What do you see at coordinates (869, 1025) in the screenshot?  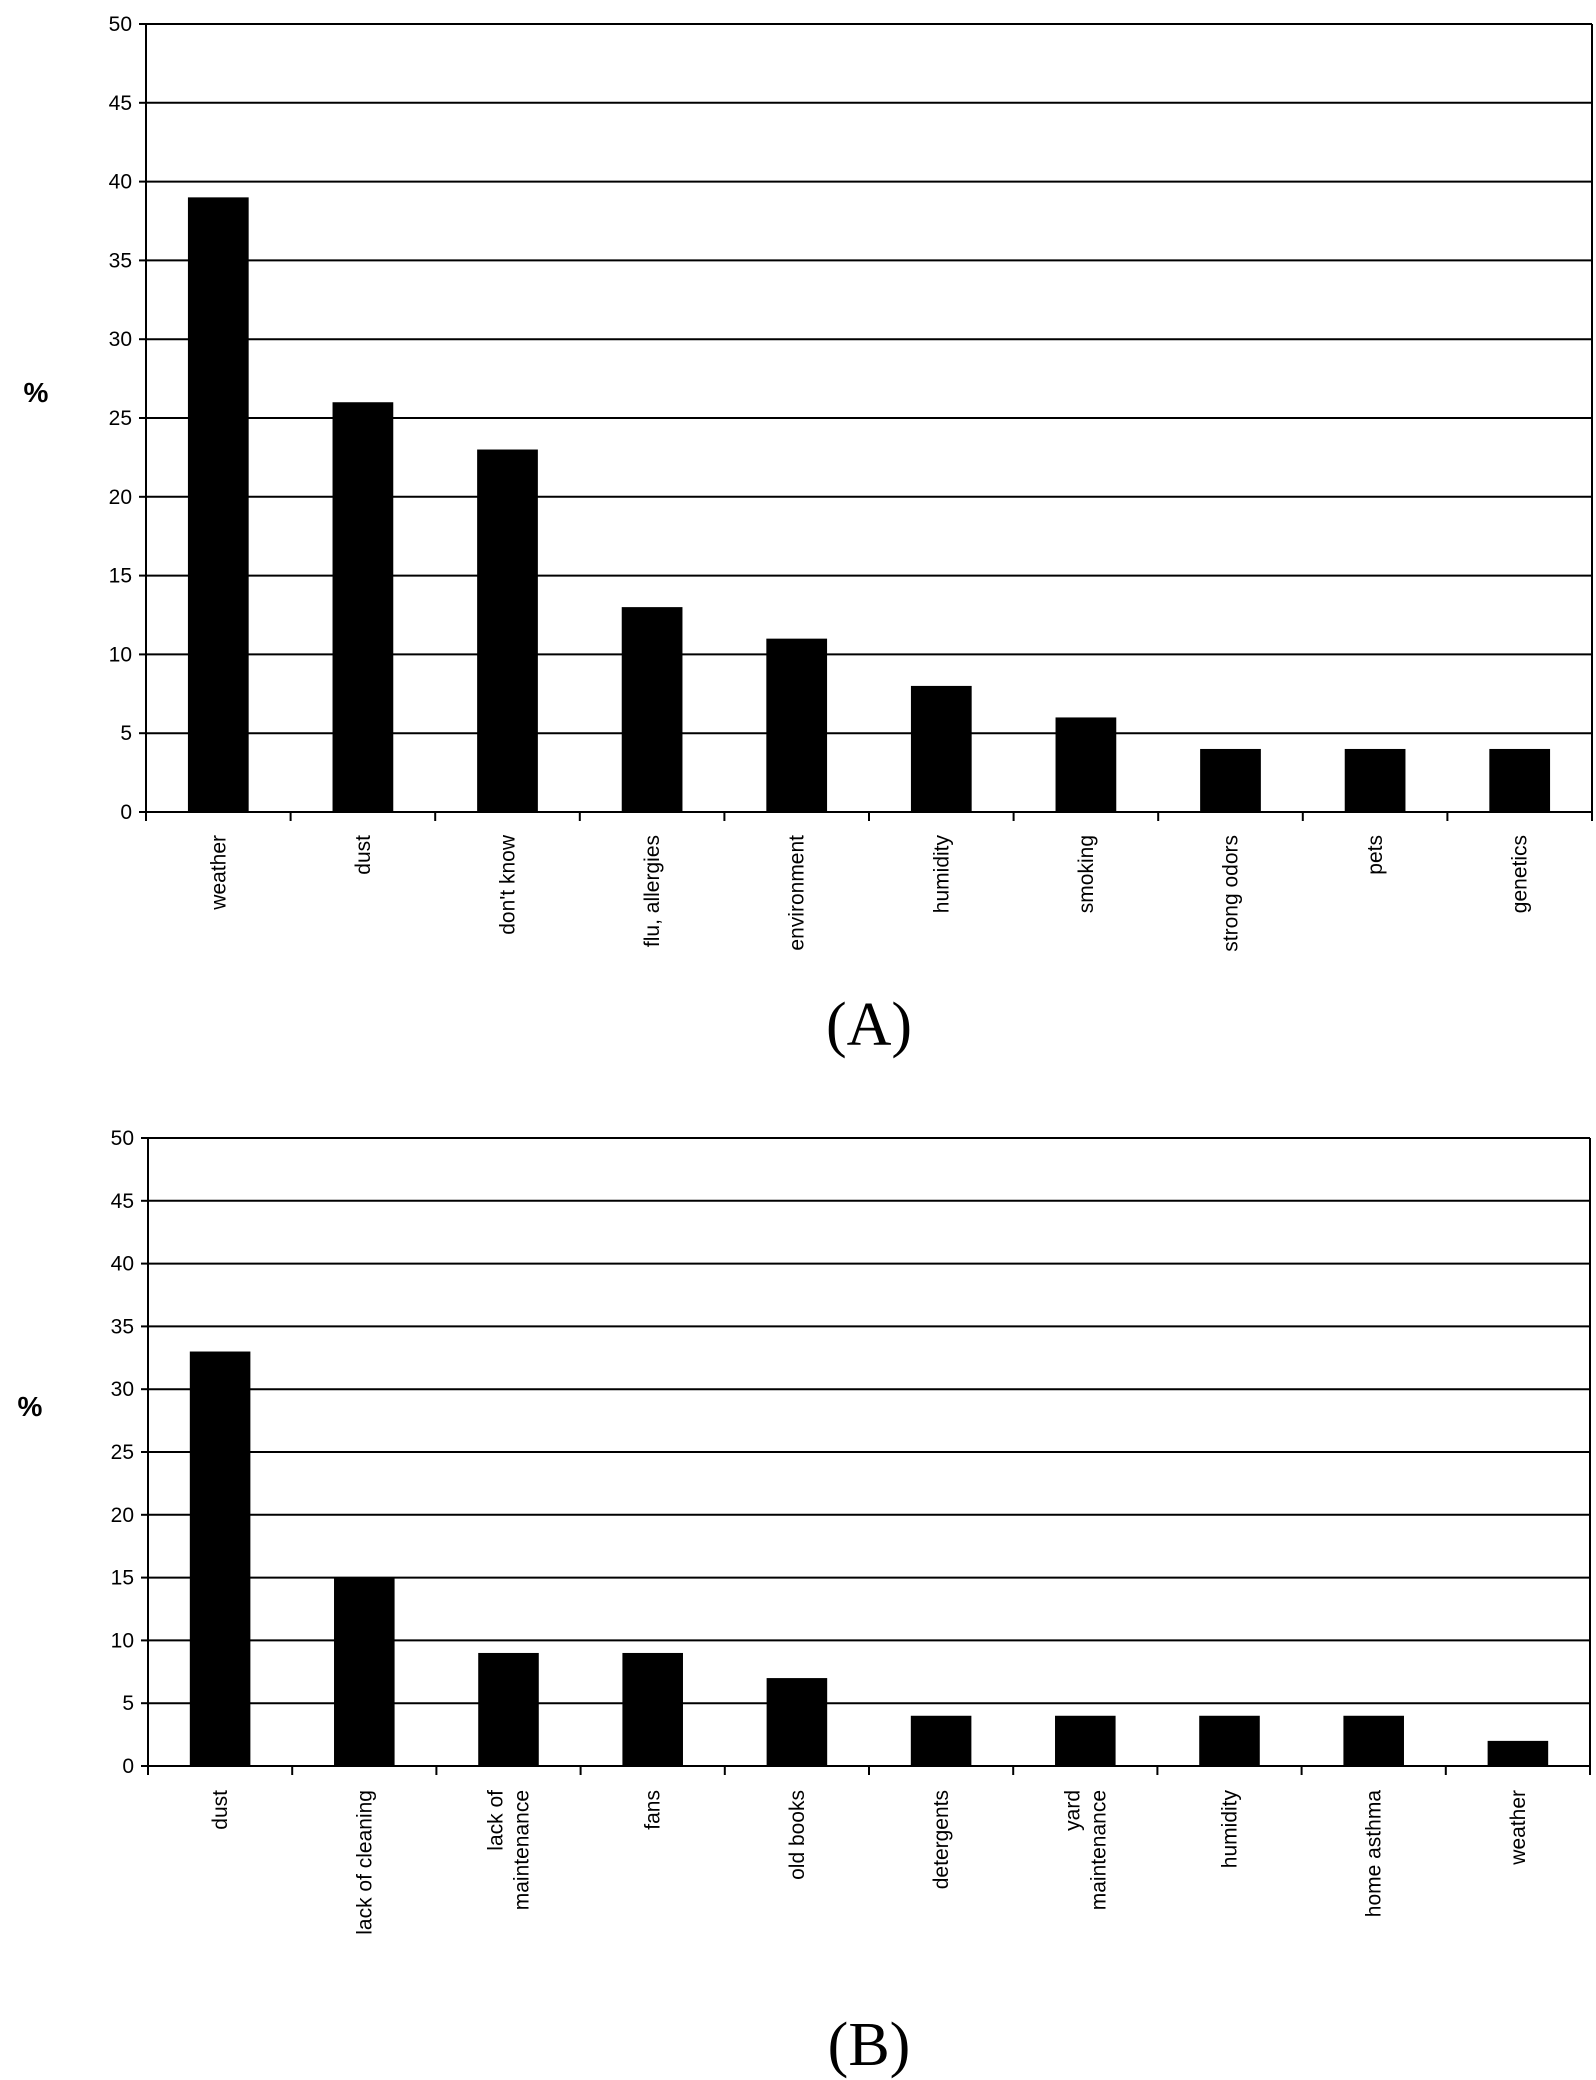 I see `panel-label: (A)` at bounding box center [869, 1025].